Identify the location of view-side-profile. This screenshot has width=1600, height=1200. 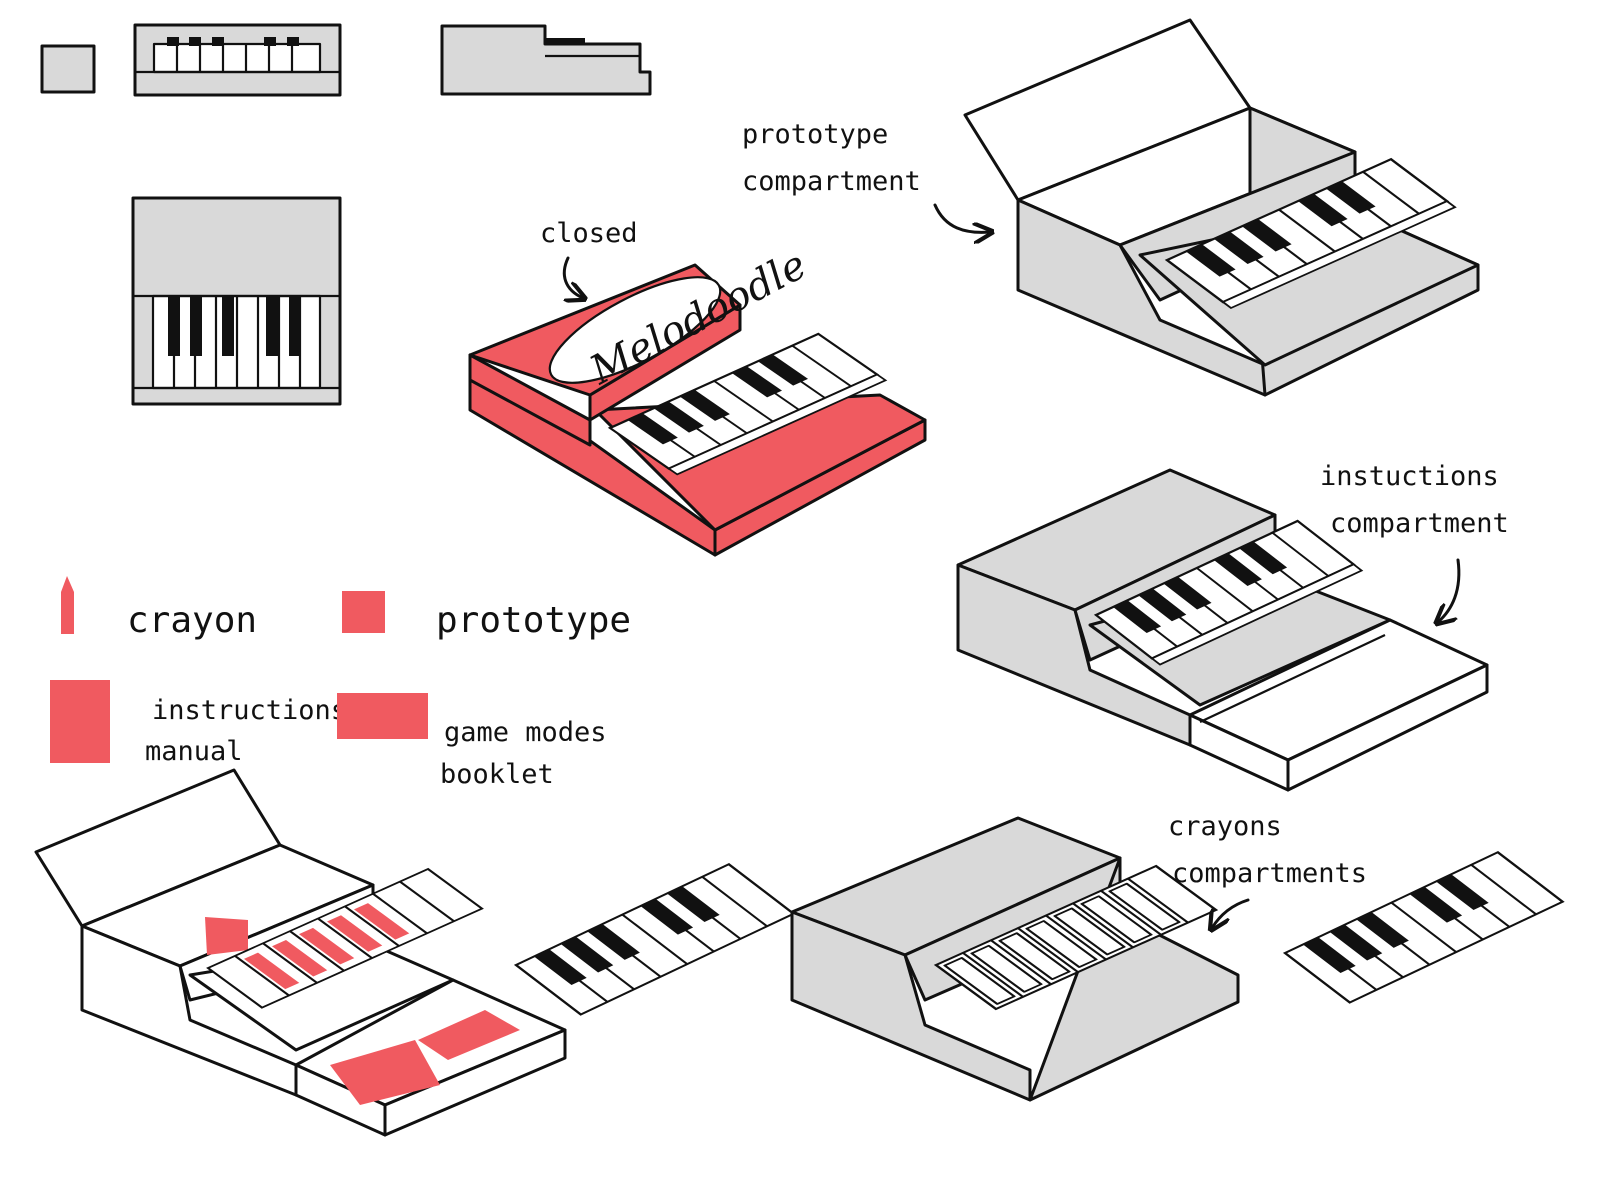
(546, 60).